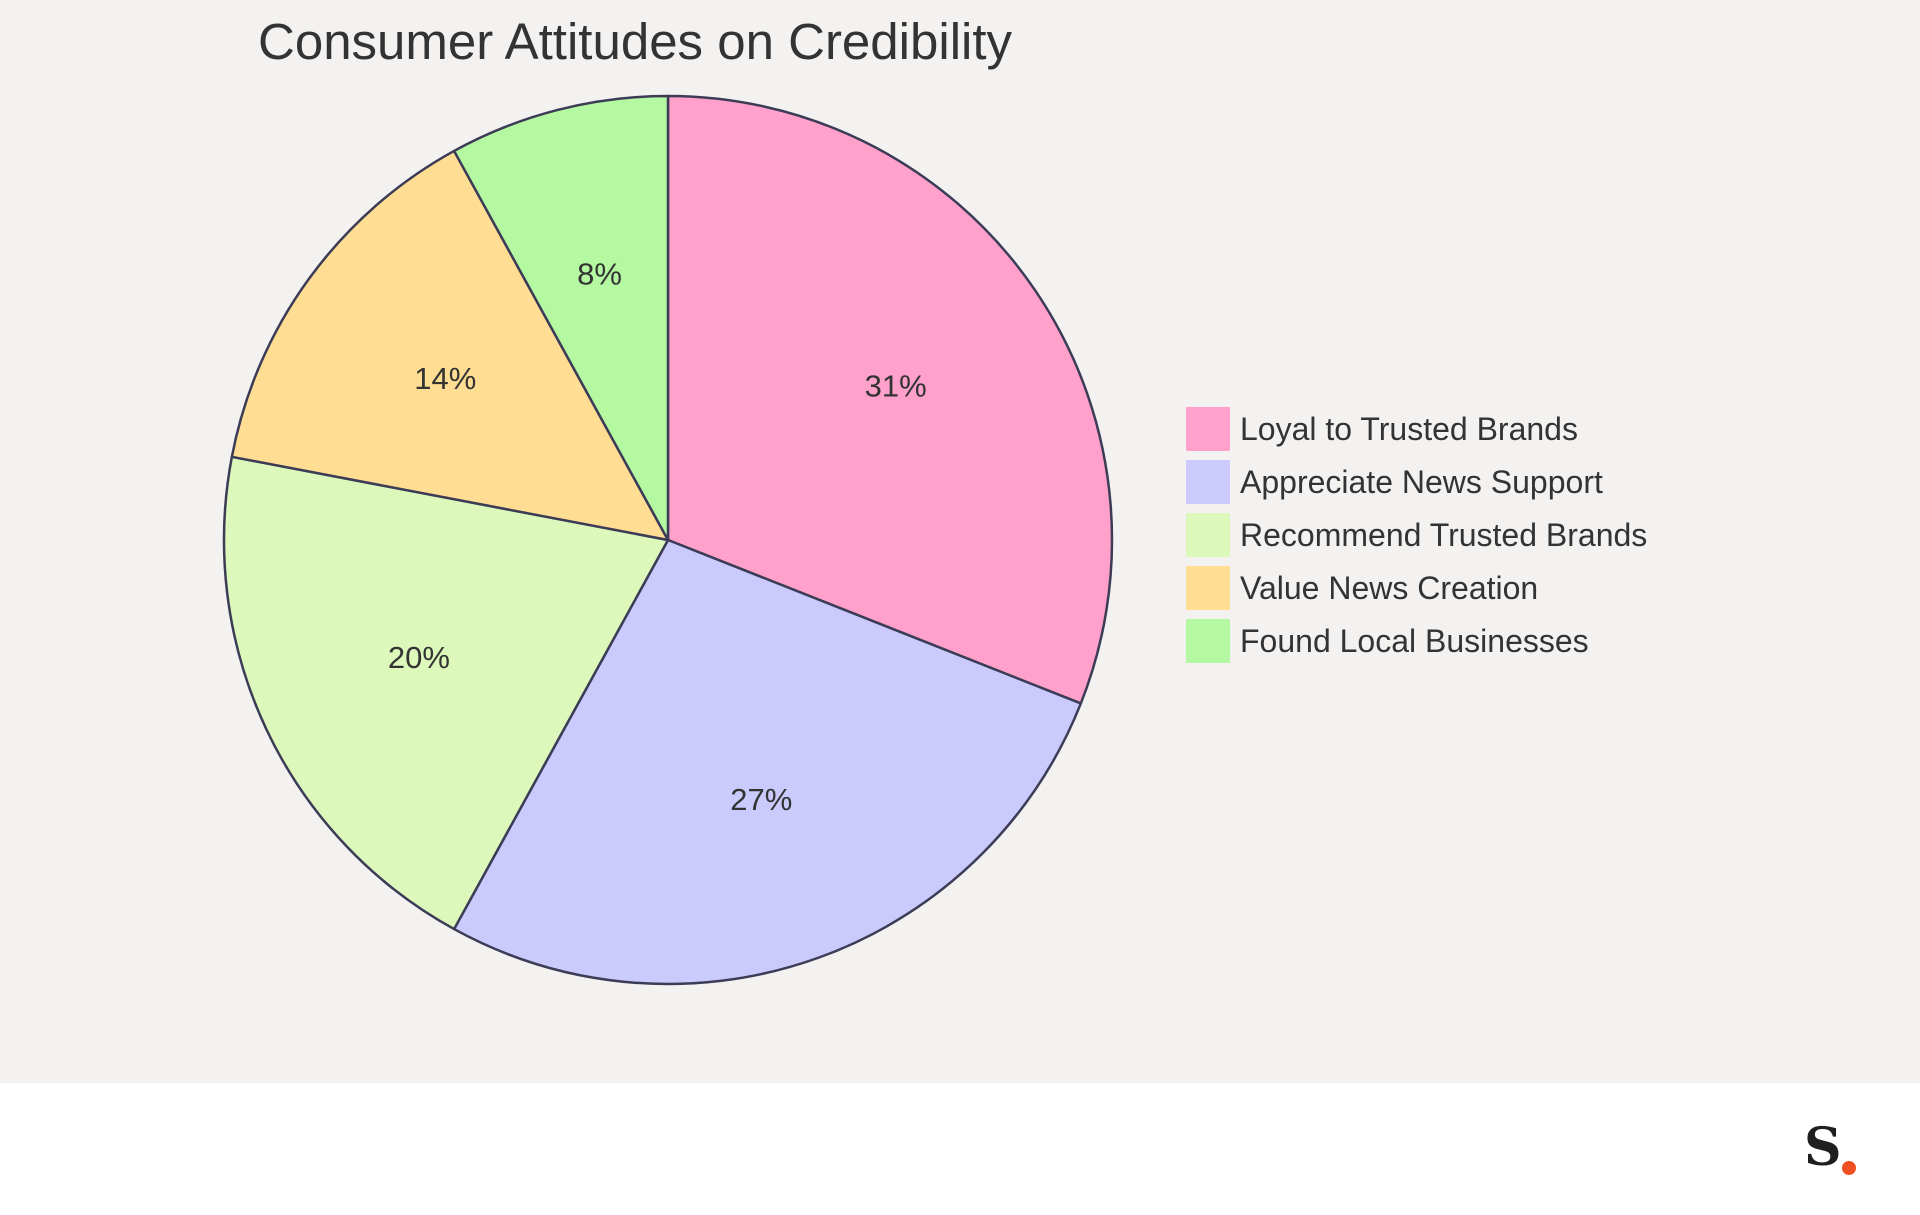  Describe the element at coordinates (960, 1149) in the screenshot. I see `footer` at that location.